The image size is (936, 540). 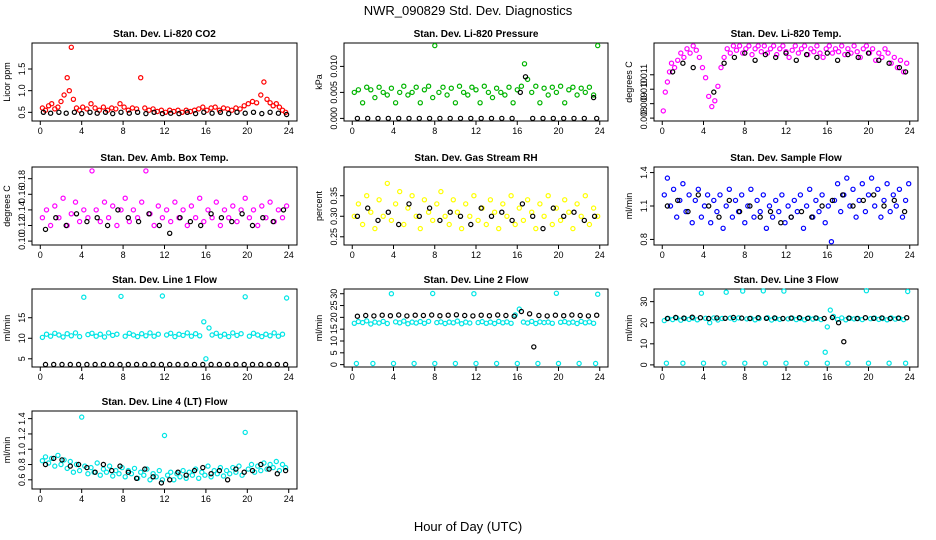 I want to click on y-tick-label: 5, so click(x=22, y=358).